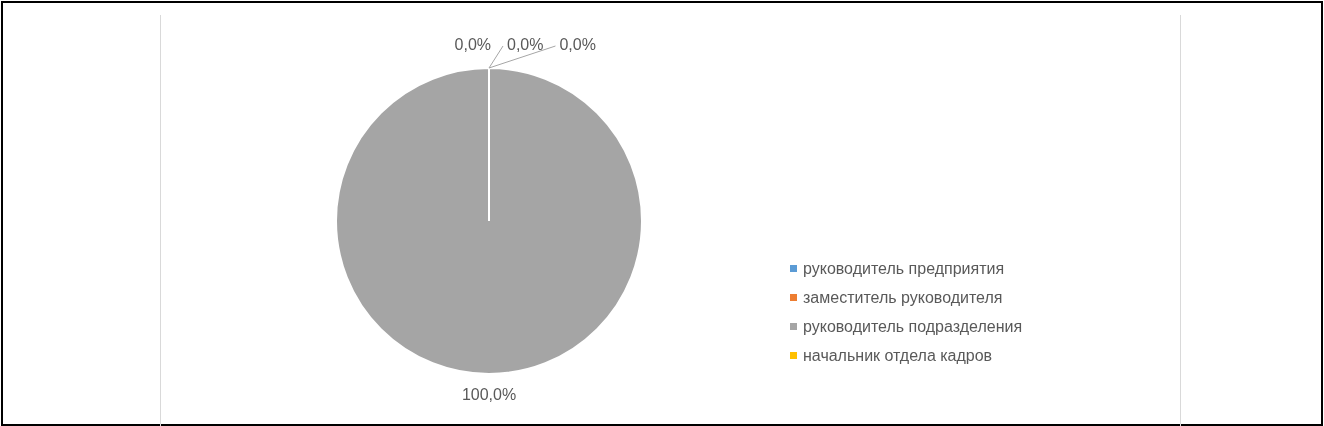  What do you see at coordinates (489, 395) in the screenshot?
I see `data-label: 100,0%` at bounding box center [489, 395].